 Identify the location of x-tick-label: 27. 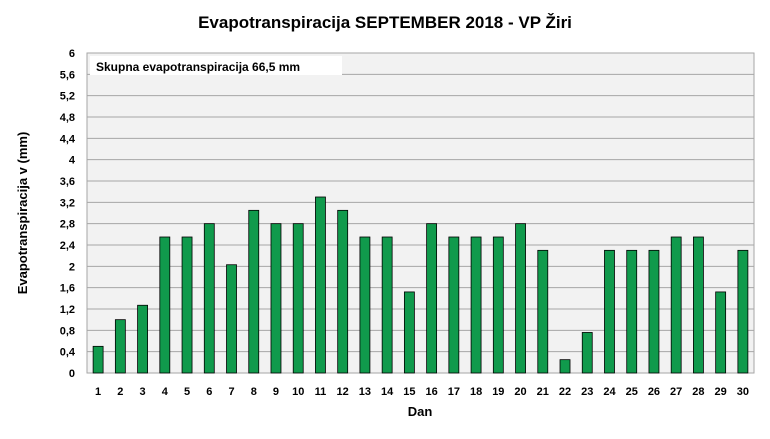
(676, 392).